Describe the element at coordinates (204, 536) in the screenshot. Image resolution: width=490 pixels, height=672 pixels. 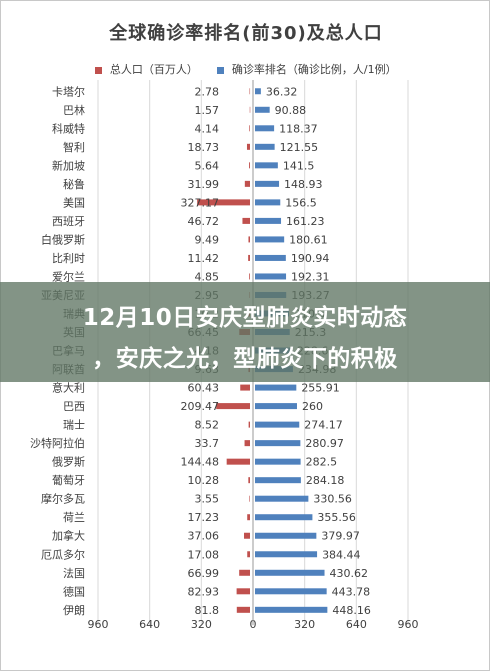
I see `population-value-label: 37.06` at that location.